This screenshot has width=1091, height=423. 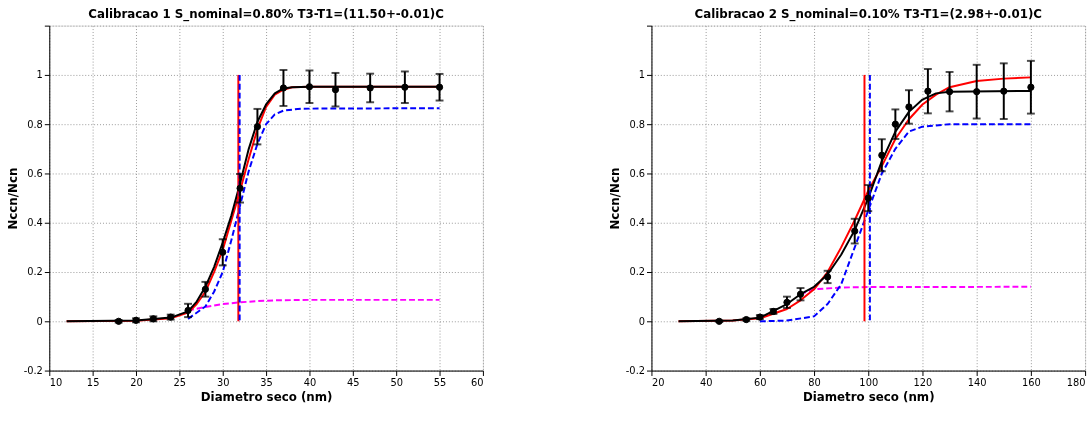 I want to click on x-tick-label: 15, so click(x=93, y=382).